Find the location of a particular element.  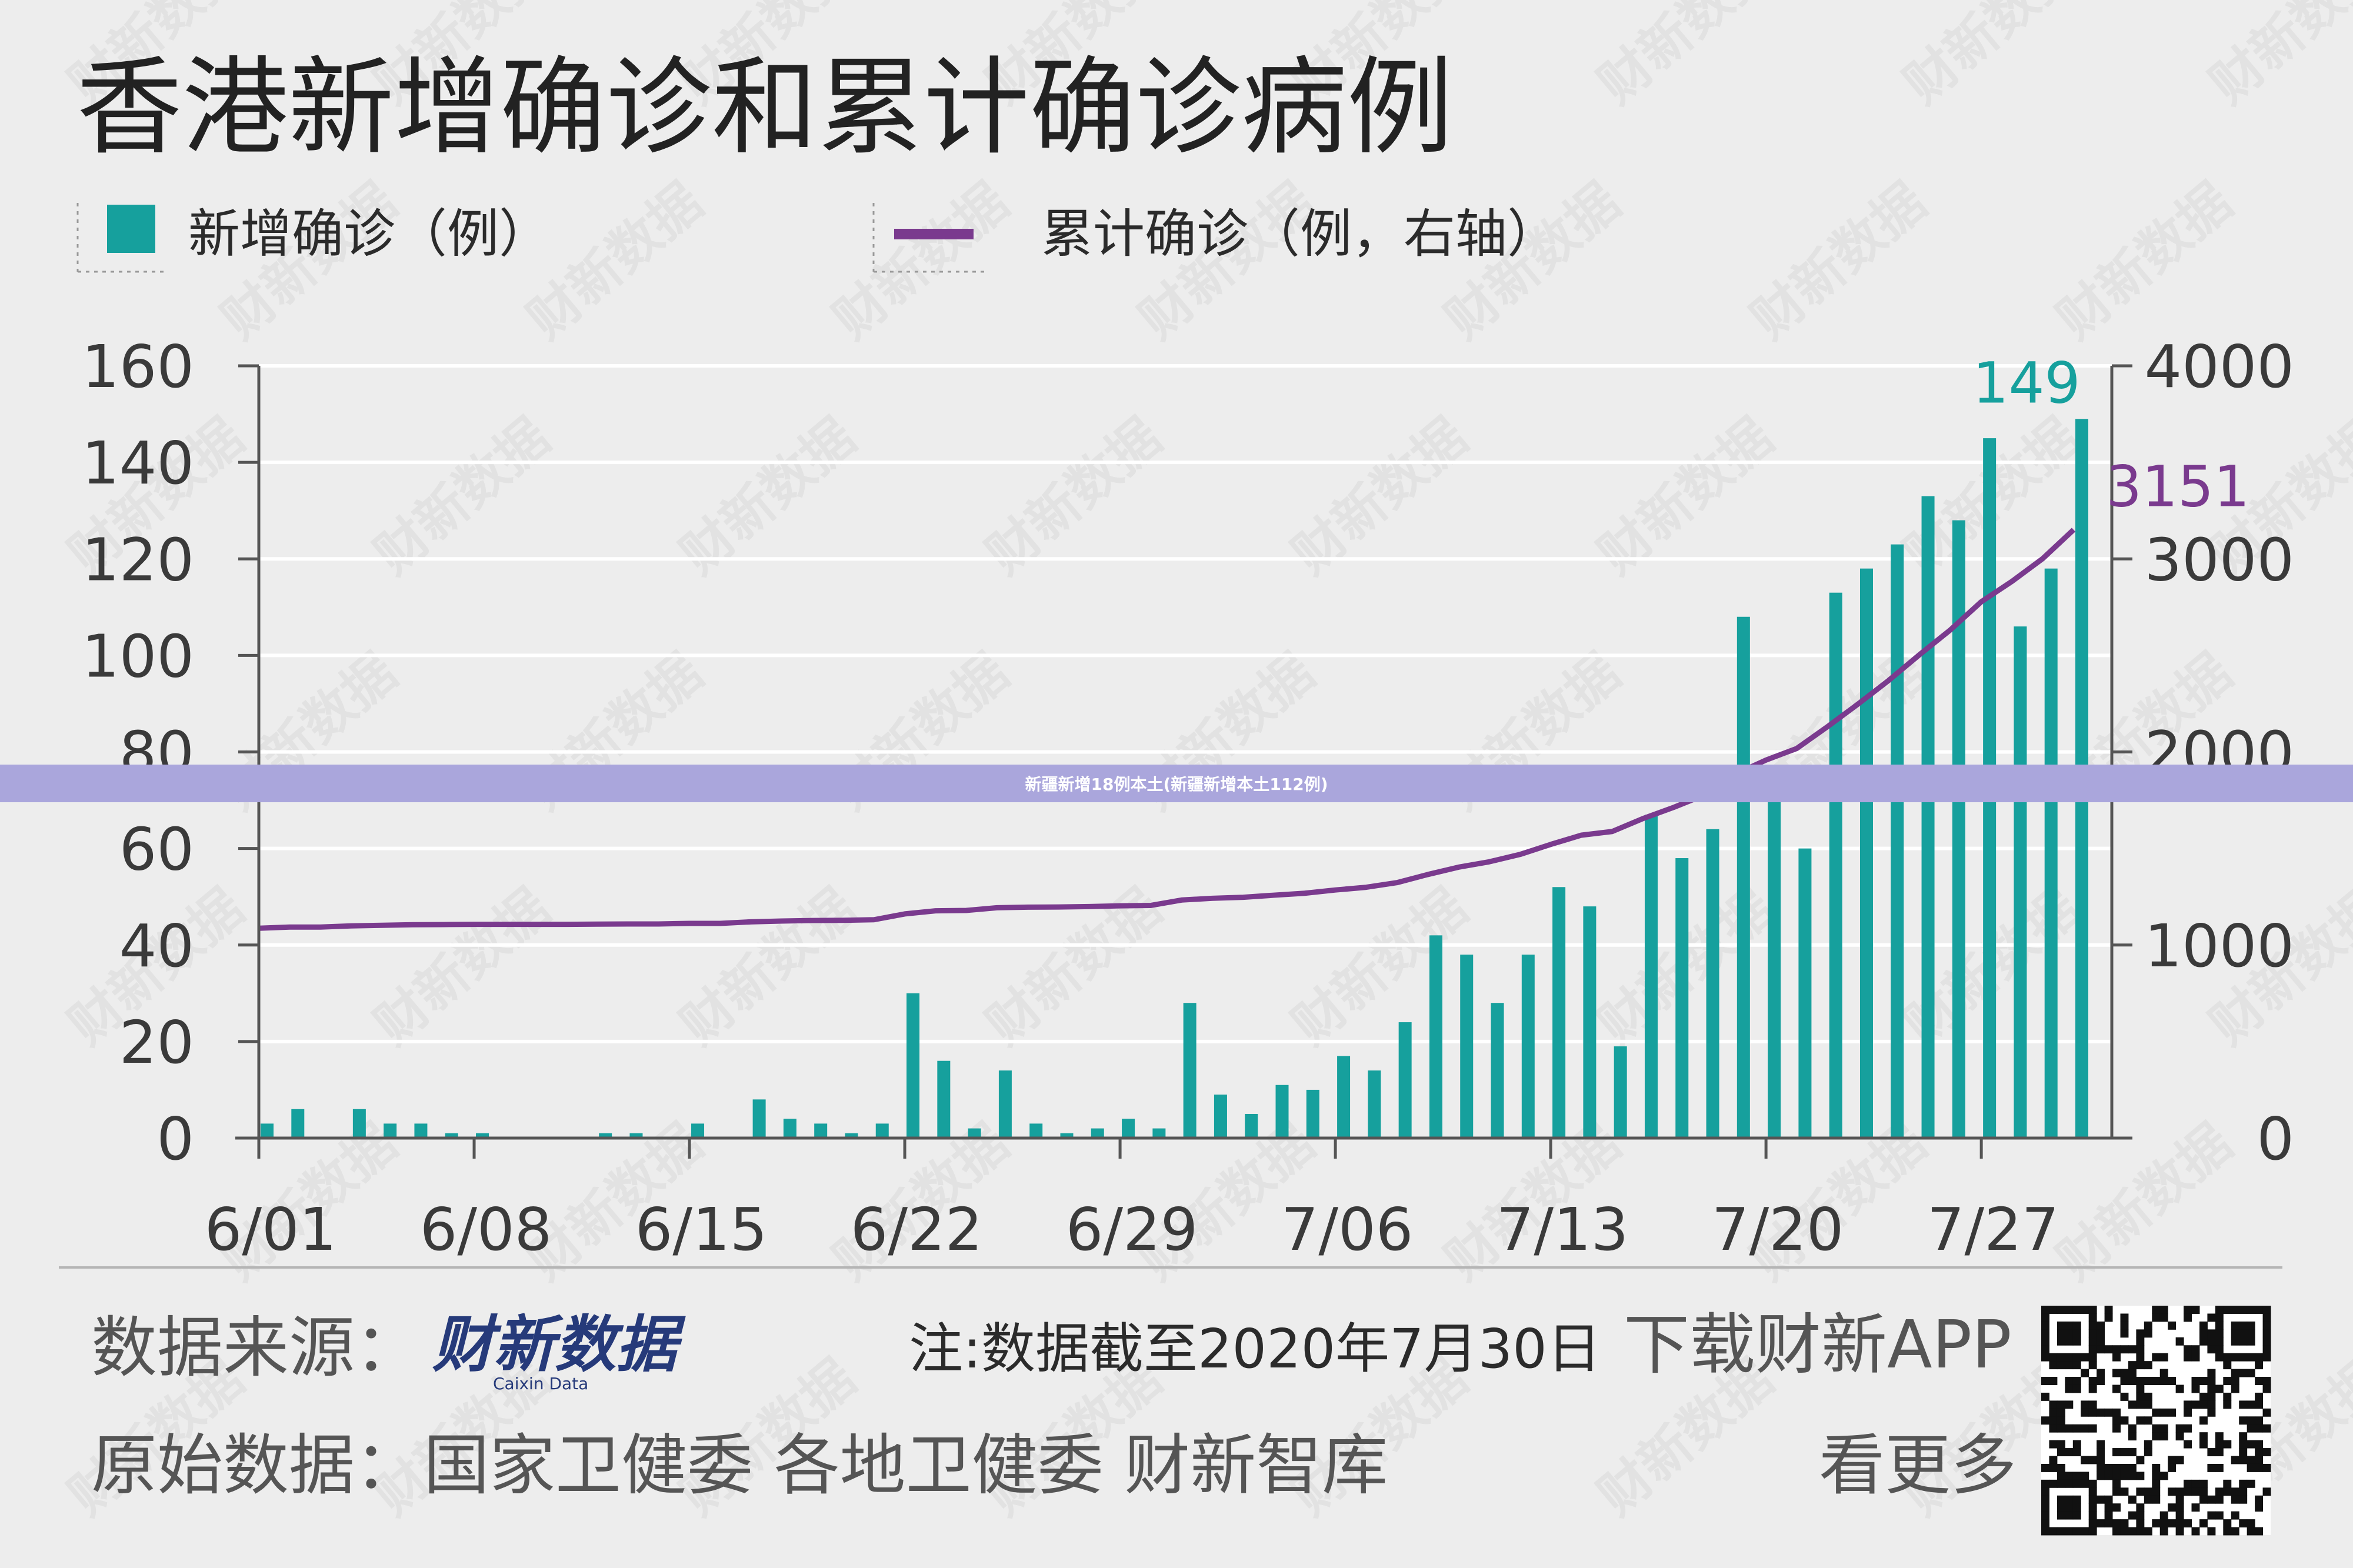

see-more-text: 看更多 is located at coordinates (1918, 1465).